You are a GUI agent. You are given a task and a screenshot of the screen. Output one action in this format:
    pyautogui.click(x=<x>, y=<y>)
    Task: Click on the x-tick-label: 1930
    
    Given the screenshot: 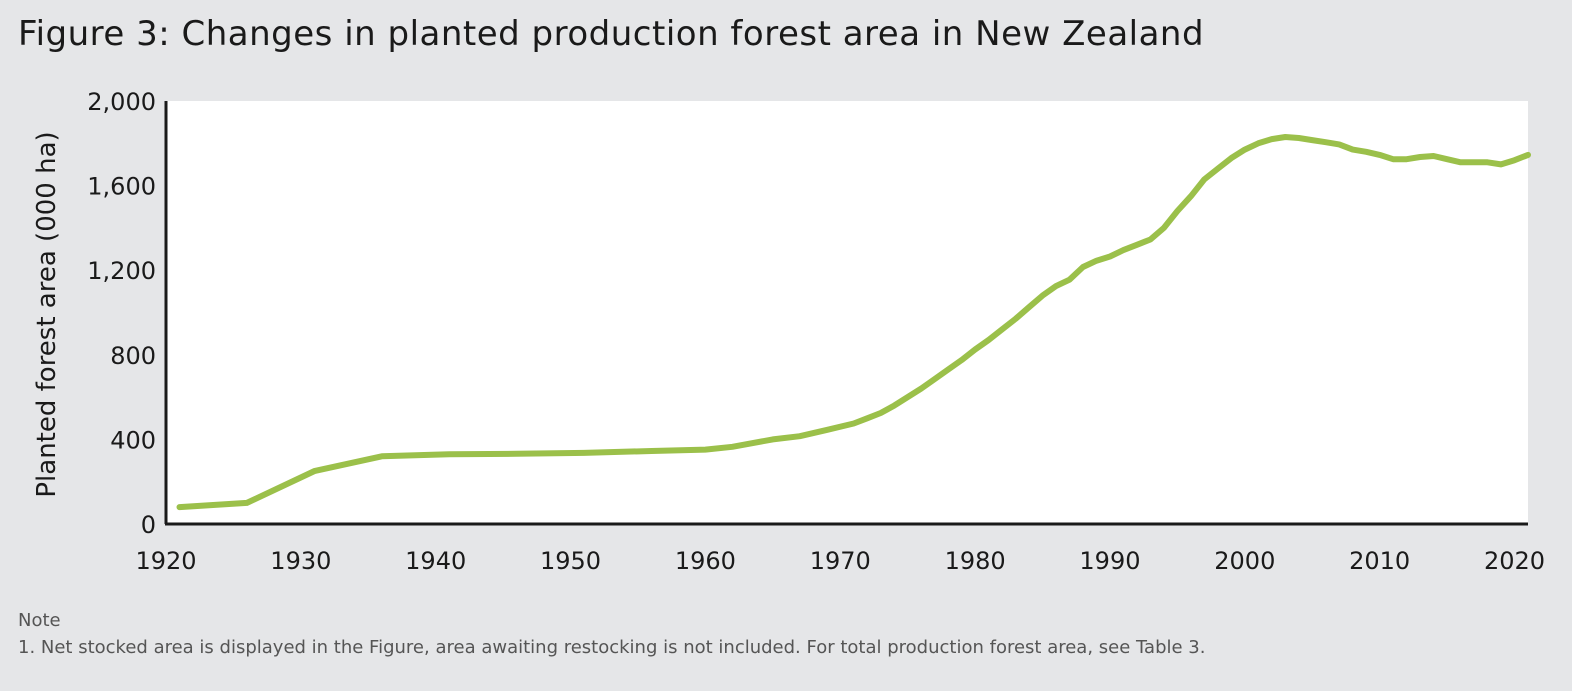 What is the action you would take?
    pyautogui.click(x=300, y=561)
    